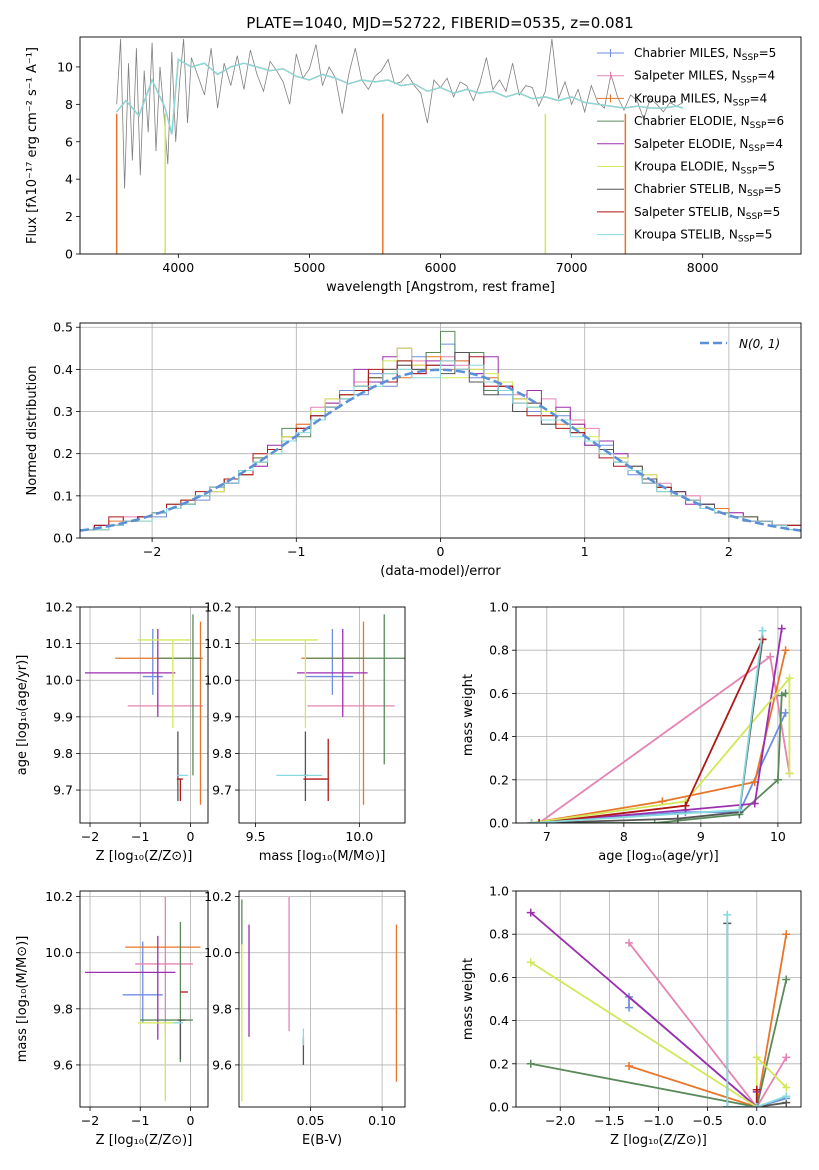 Image resolution: width=819 pixels, height=1170 pixels. I want to click on legend-label: Kroupa MILES, NSSP=4, so click(700, 99).